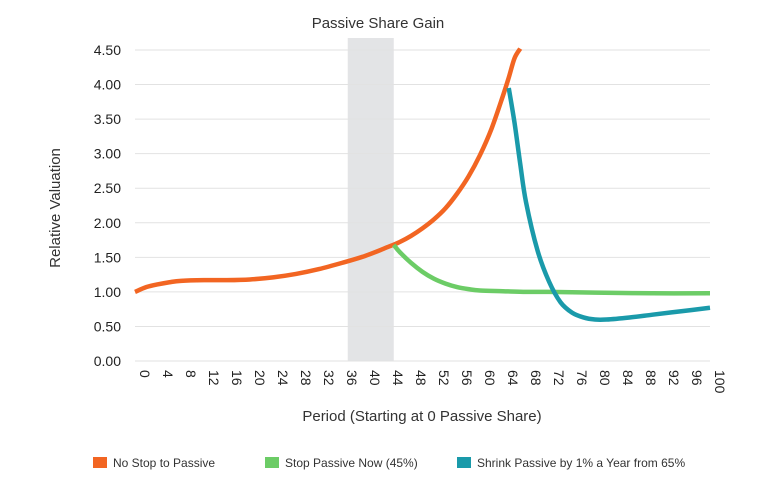 This screenshot has height=486, width=758. I want to click on y-tick-label: 1.50, so click(107, 257).